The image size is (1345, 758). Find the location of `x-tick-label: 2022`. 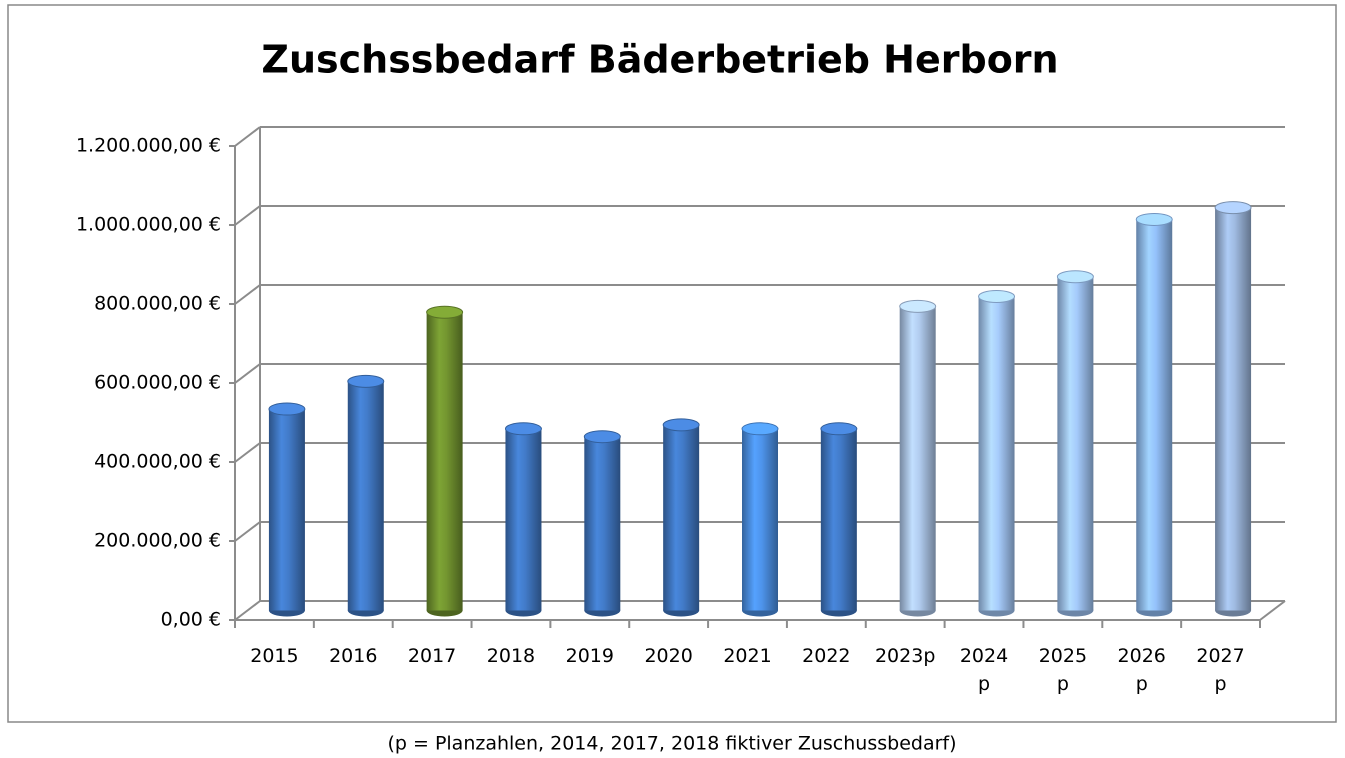

x-tick-label: 2022 is located at coordinates (826, 656).